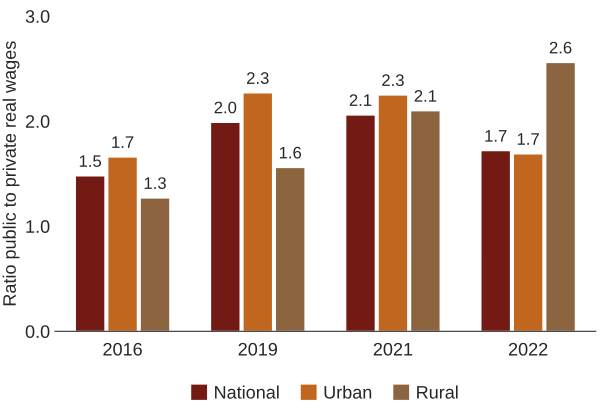 The width and height of the screenshot is (611, 404). What do you see at coordinates (291, 152) in the screenshot?
I see `data-label: 1.6` at bounding box center [291, 152].